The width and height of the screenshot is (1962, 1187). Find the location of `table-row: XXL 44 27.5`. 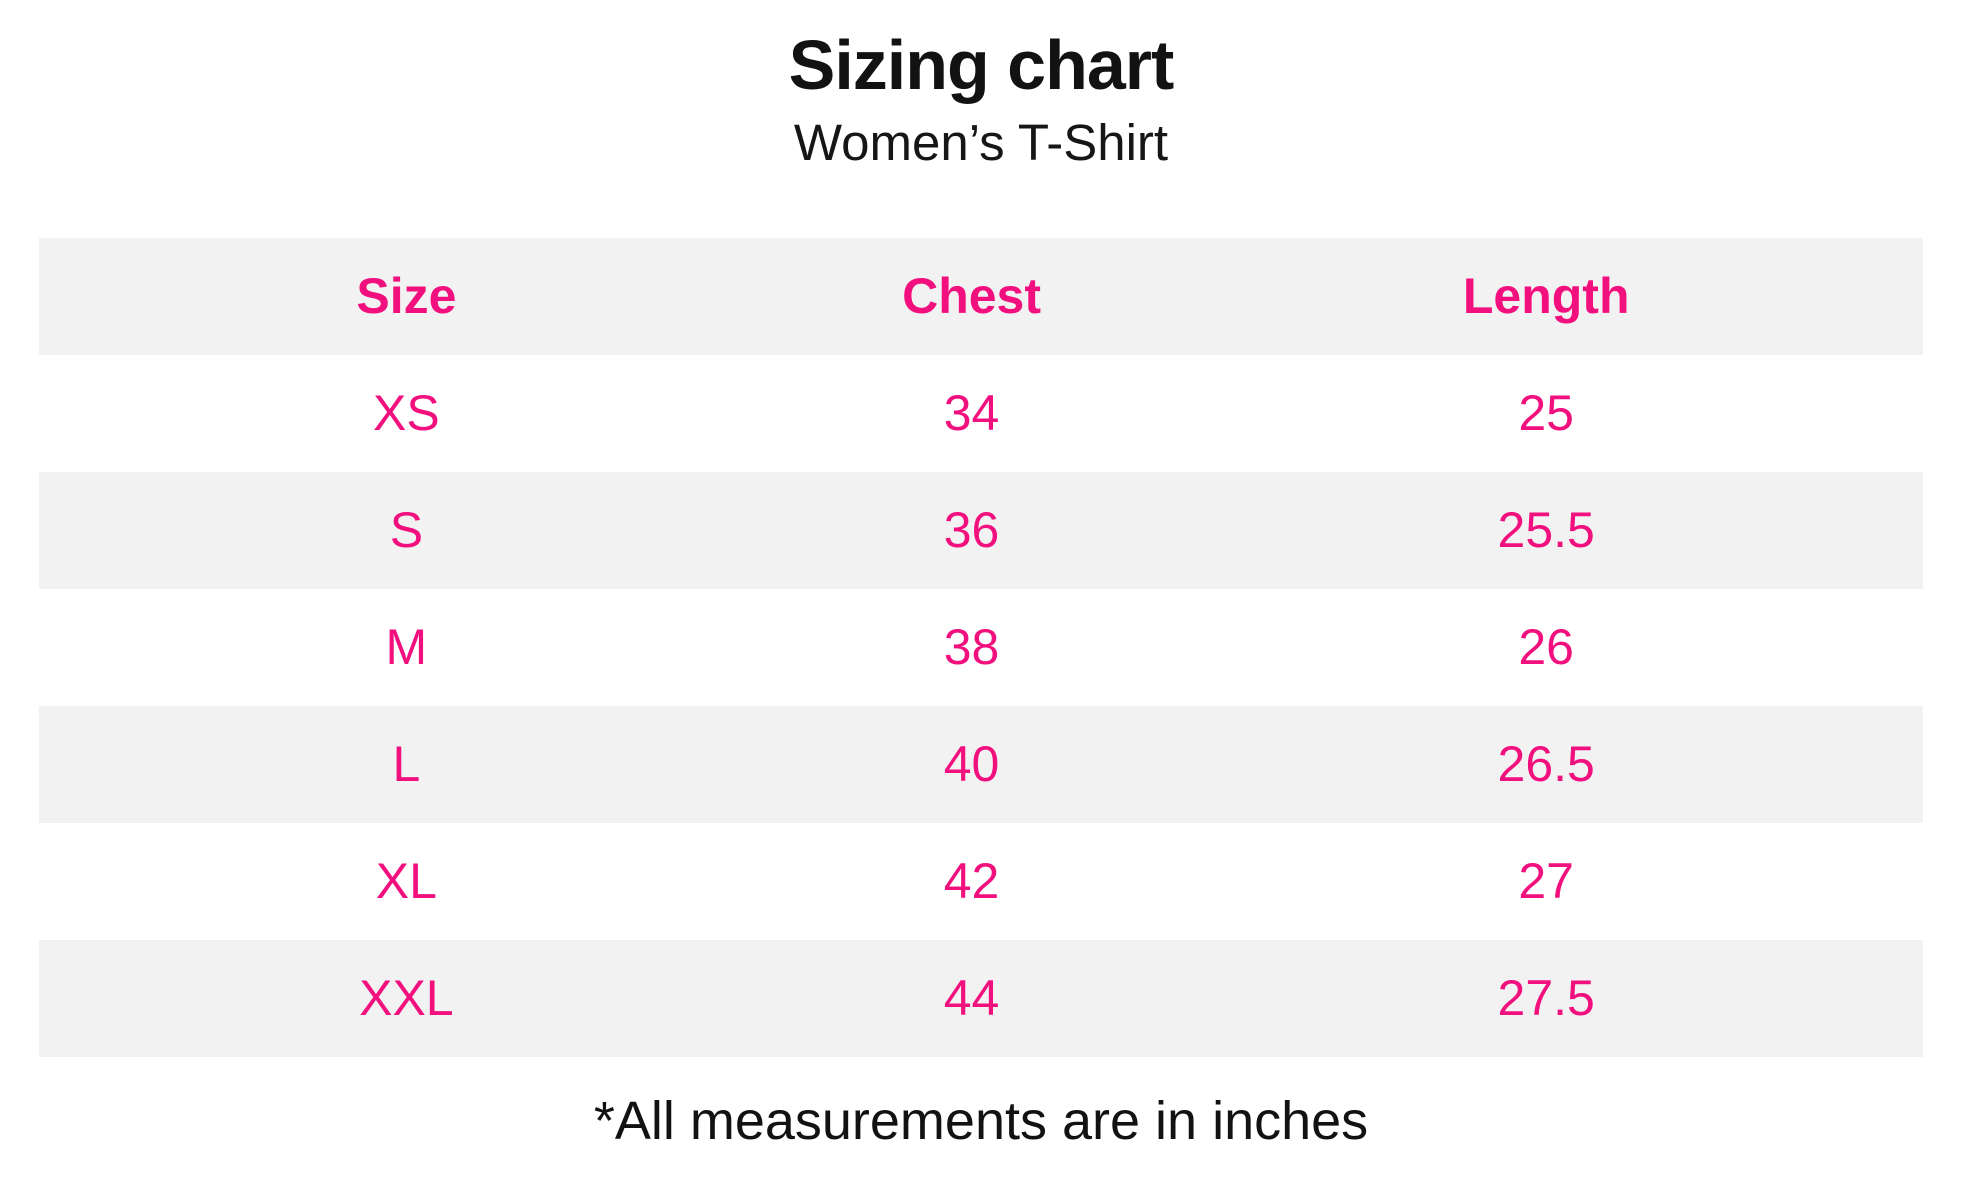

table-row: XXL 44 27.5 is located at coordinates (981, 998).